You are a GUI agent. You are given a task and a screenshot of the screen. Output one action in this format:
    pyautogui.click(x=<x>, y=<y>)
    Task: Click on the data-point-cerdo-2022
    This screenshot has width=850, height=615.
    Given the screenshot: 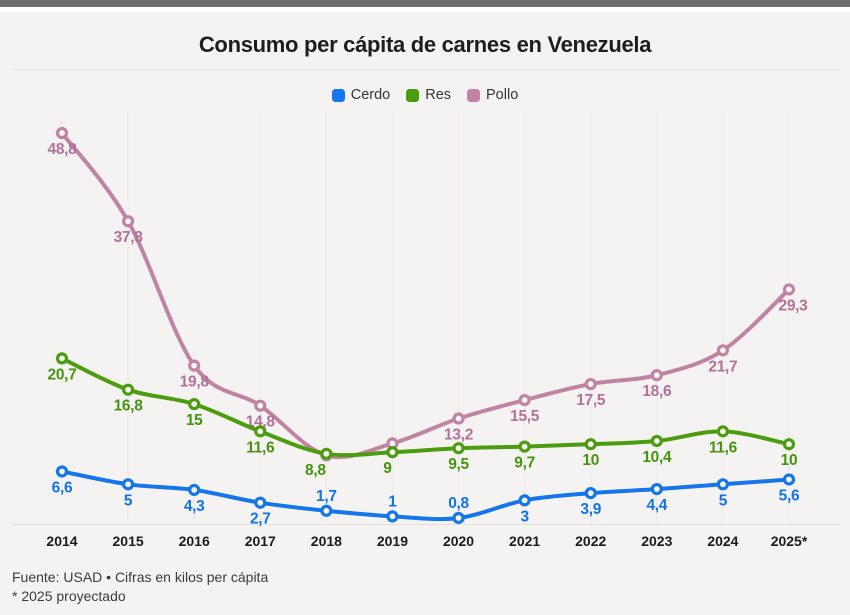 What is the action you would take?
    pyautogui.click(x=590, y=493)
    